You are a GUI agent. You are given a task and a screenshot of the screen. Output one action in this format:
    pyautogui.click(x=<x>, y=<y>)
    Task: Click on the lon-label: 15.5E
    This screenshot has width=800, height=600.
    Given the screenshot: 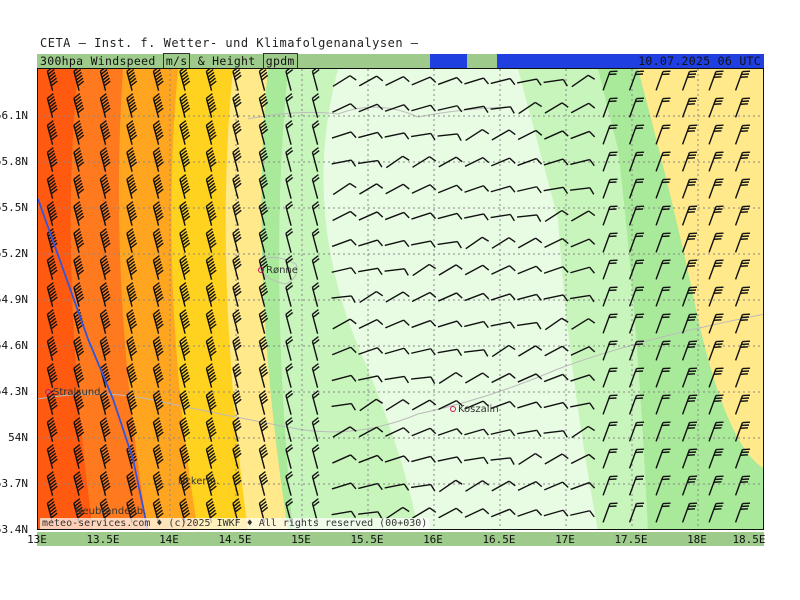 What is the action you would take?
    pyautogui.click(x=367, y=539)
    